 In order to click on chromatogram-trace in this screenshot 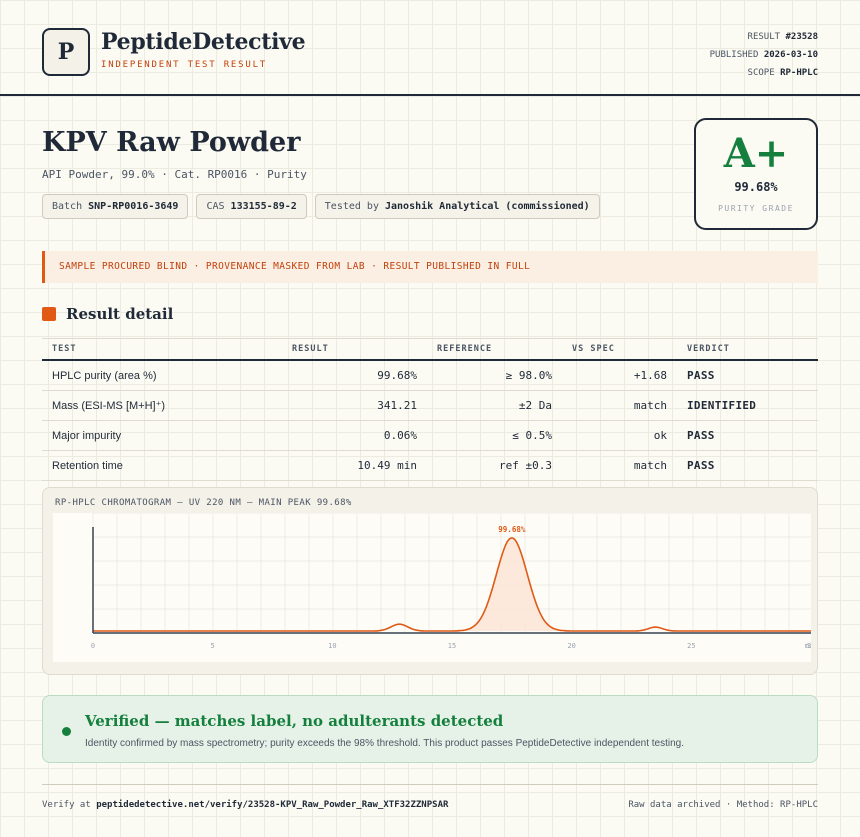, I will do `click(452, 584)`.